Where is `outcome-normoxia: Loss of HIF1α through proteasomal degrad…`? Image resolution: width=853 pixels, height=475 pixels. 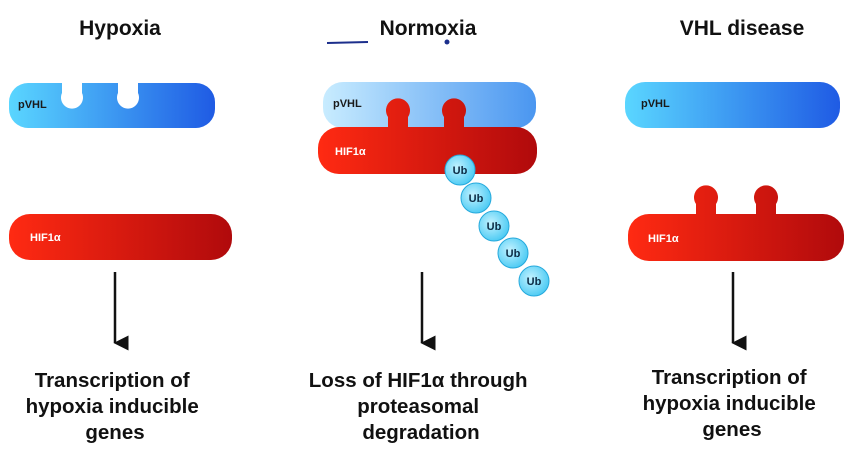 outcome-normoxia: Loss of HIF1α through proteasomal degrad… is located at coordinates (421, 406).